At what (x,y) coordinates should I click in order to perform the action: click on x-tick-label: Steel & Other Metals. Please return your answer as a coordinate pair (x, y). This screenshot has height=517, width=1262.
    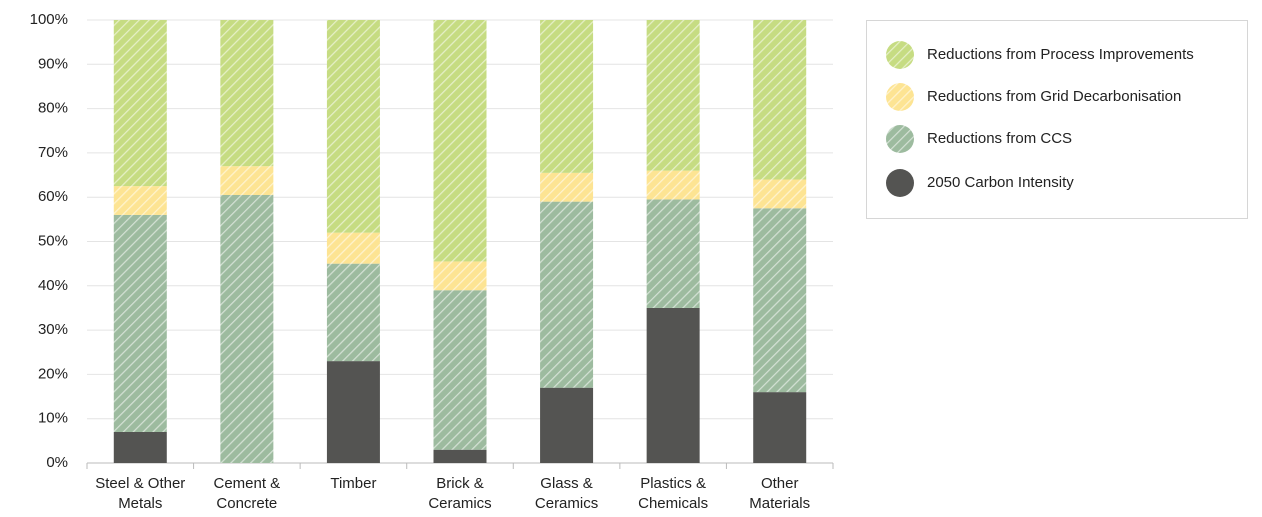
    Looking at the image, I should click on (140, 493).